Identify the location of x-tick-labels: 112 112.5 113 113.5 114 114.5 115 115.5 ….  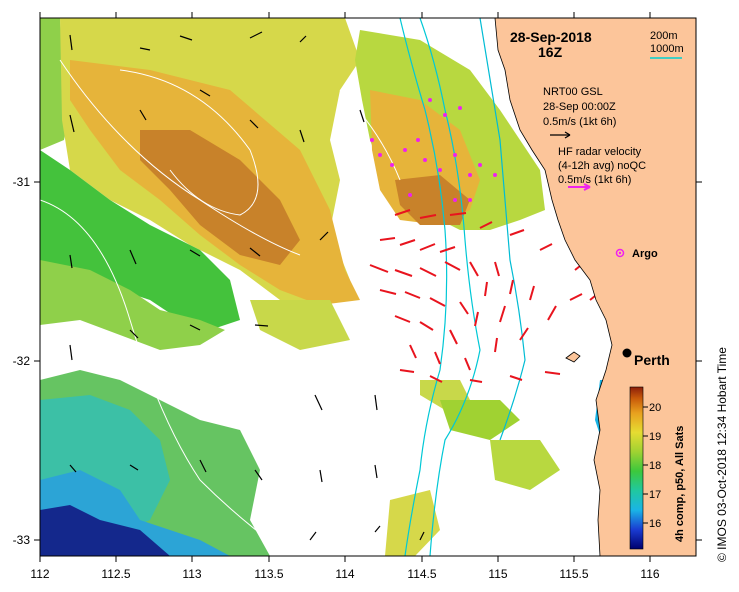
(344, 574).